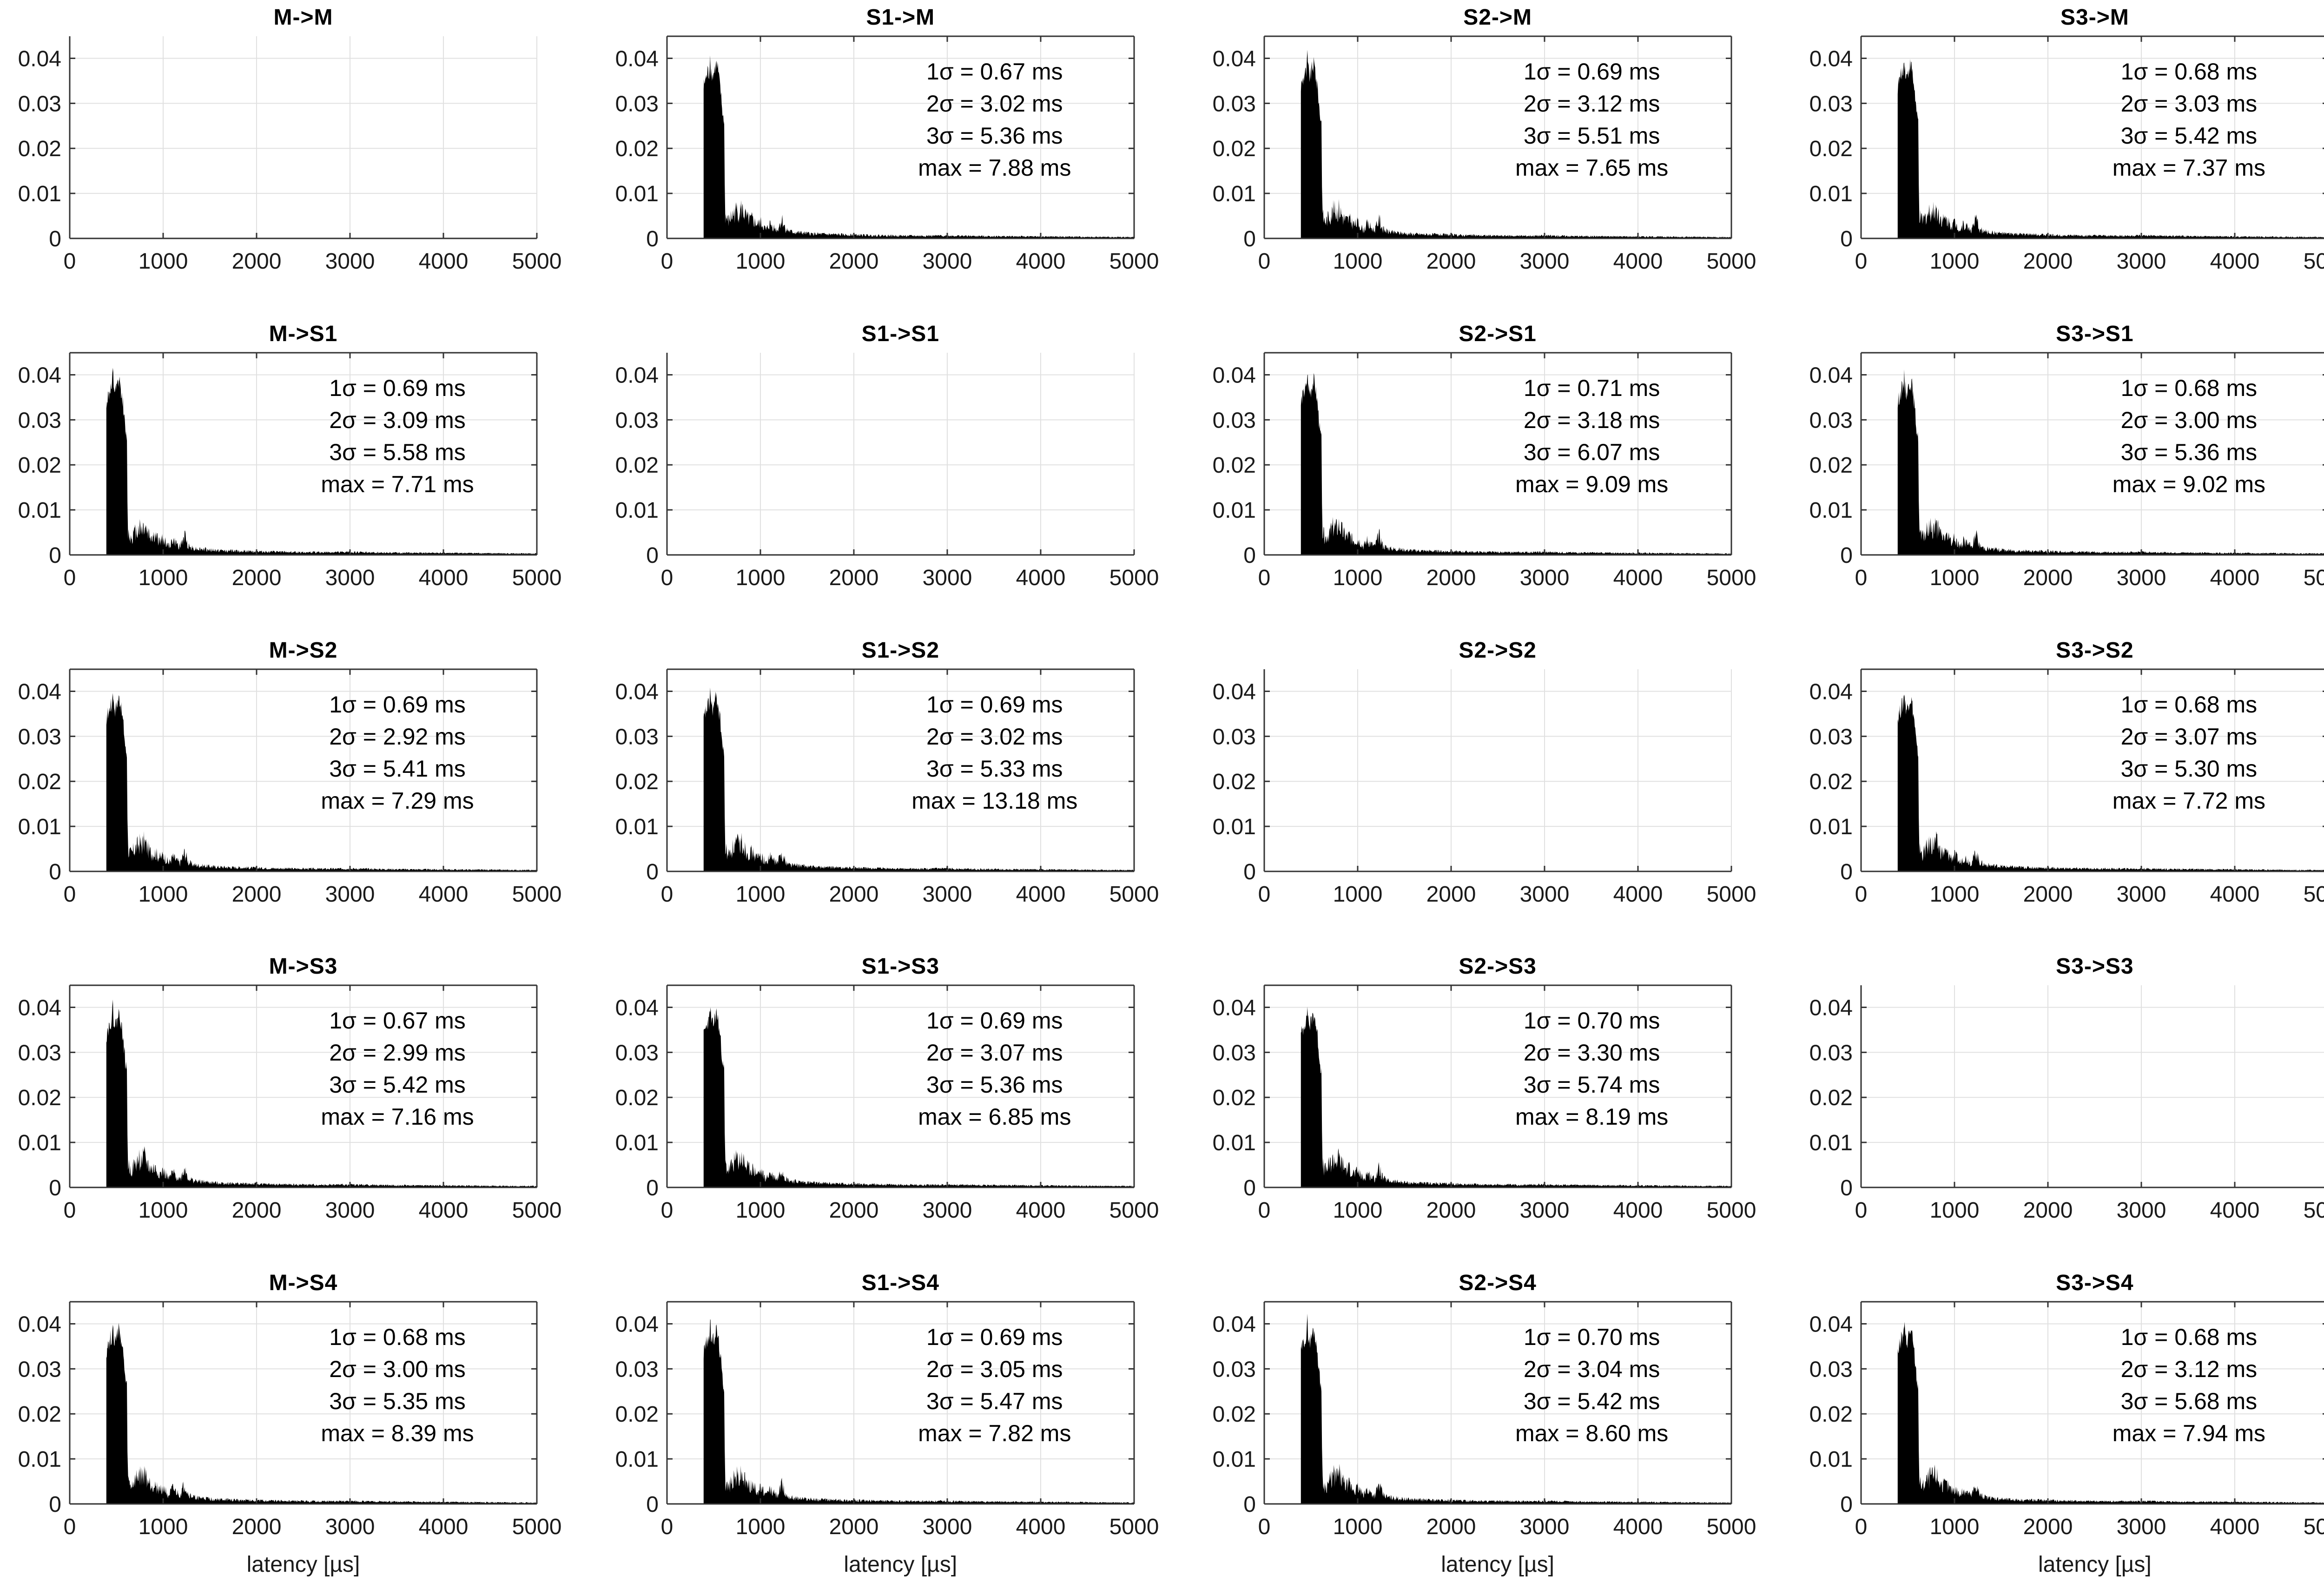 The height and width of the screenshot is (1582, 2324). What do you see at coordinates (1591, 1085) in the screenshot?
I see `stats-line: 3σ = 5.74 ms` at bounding box center [1591, 1085].